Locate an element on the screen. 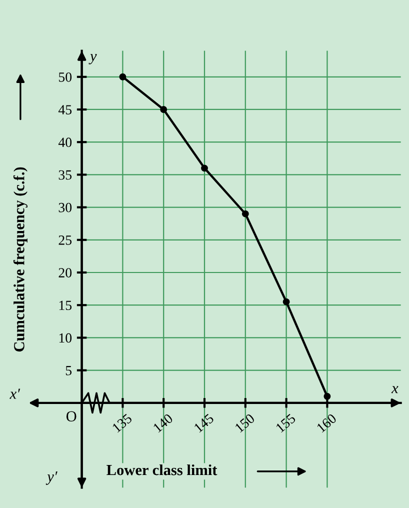 This screenshot has height=508, width=409. y-tick-label: 45 is located at coordinates (65, 109).